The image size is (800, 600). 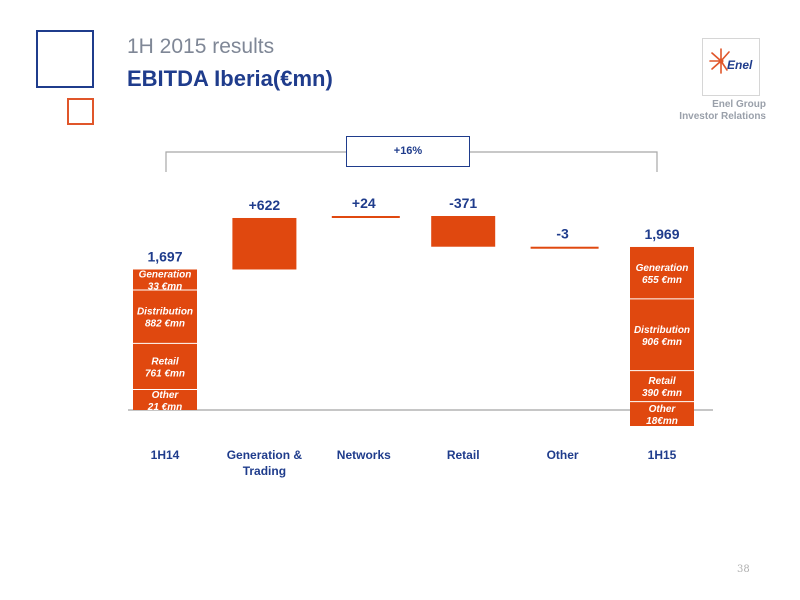 What do you see at coordinates (365, 216) in the screenshot?
I see `bar-networks` at bounding box center [365, 216].